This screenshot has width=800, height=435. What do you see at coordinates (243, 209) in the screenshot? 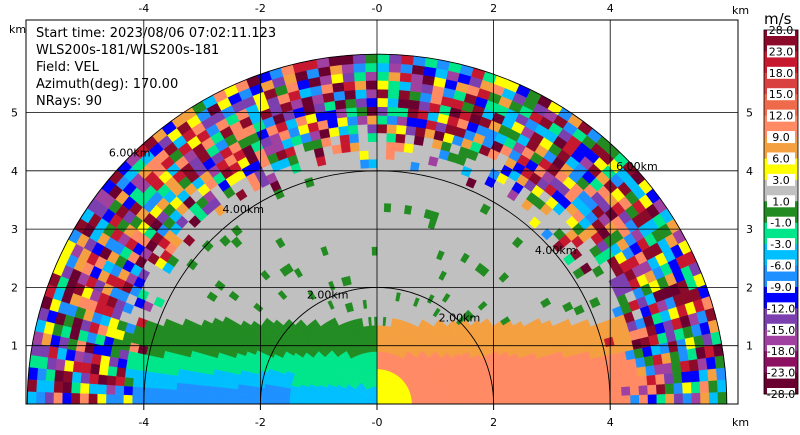
I see `range-ring-label: 4.00km` at bounding box center [243, 209].